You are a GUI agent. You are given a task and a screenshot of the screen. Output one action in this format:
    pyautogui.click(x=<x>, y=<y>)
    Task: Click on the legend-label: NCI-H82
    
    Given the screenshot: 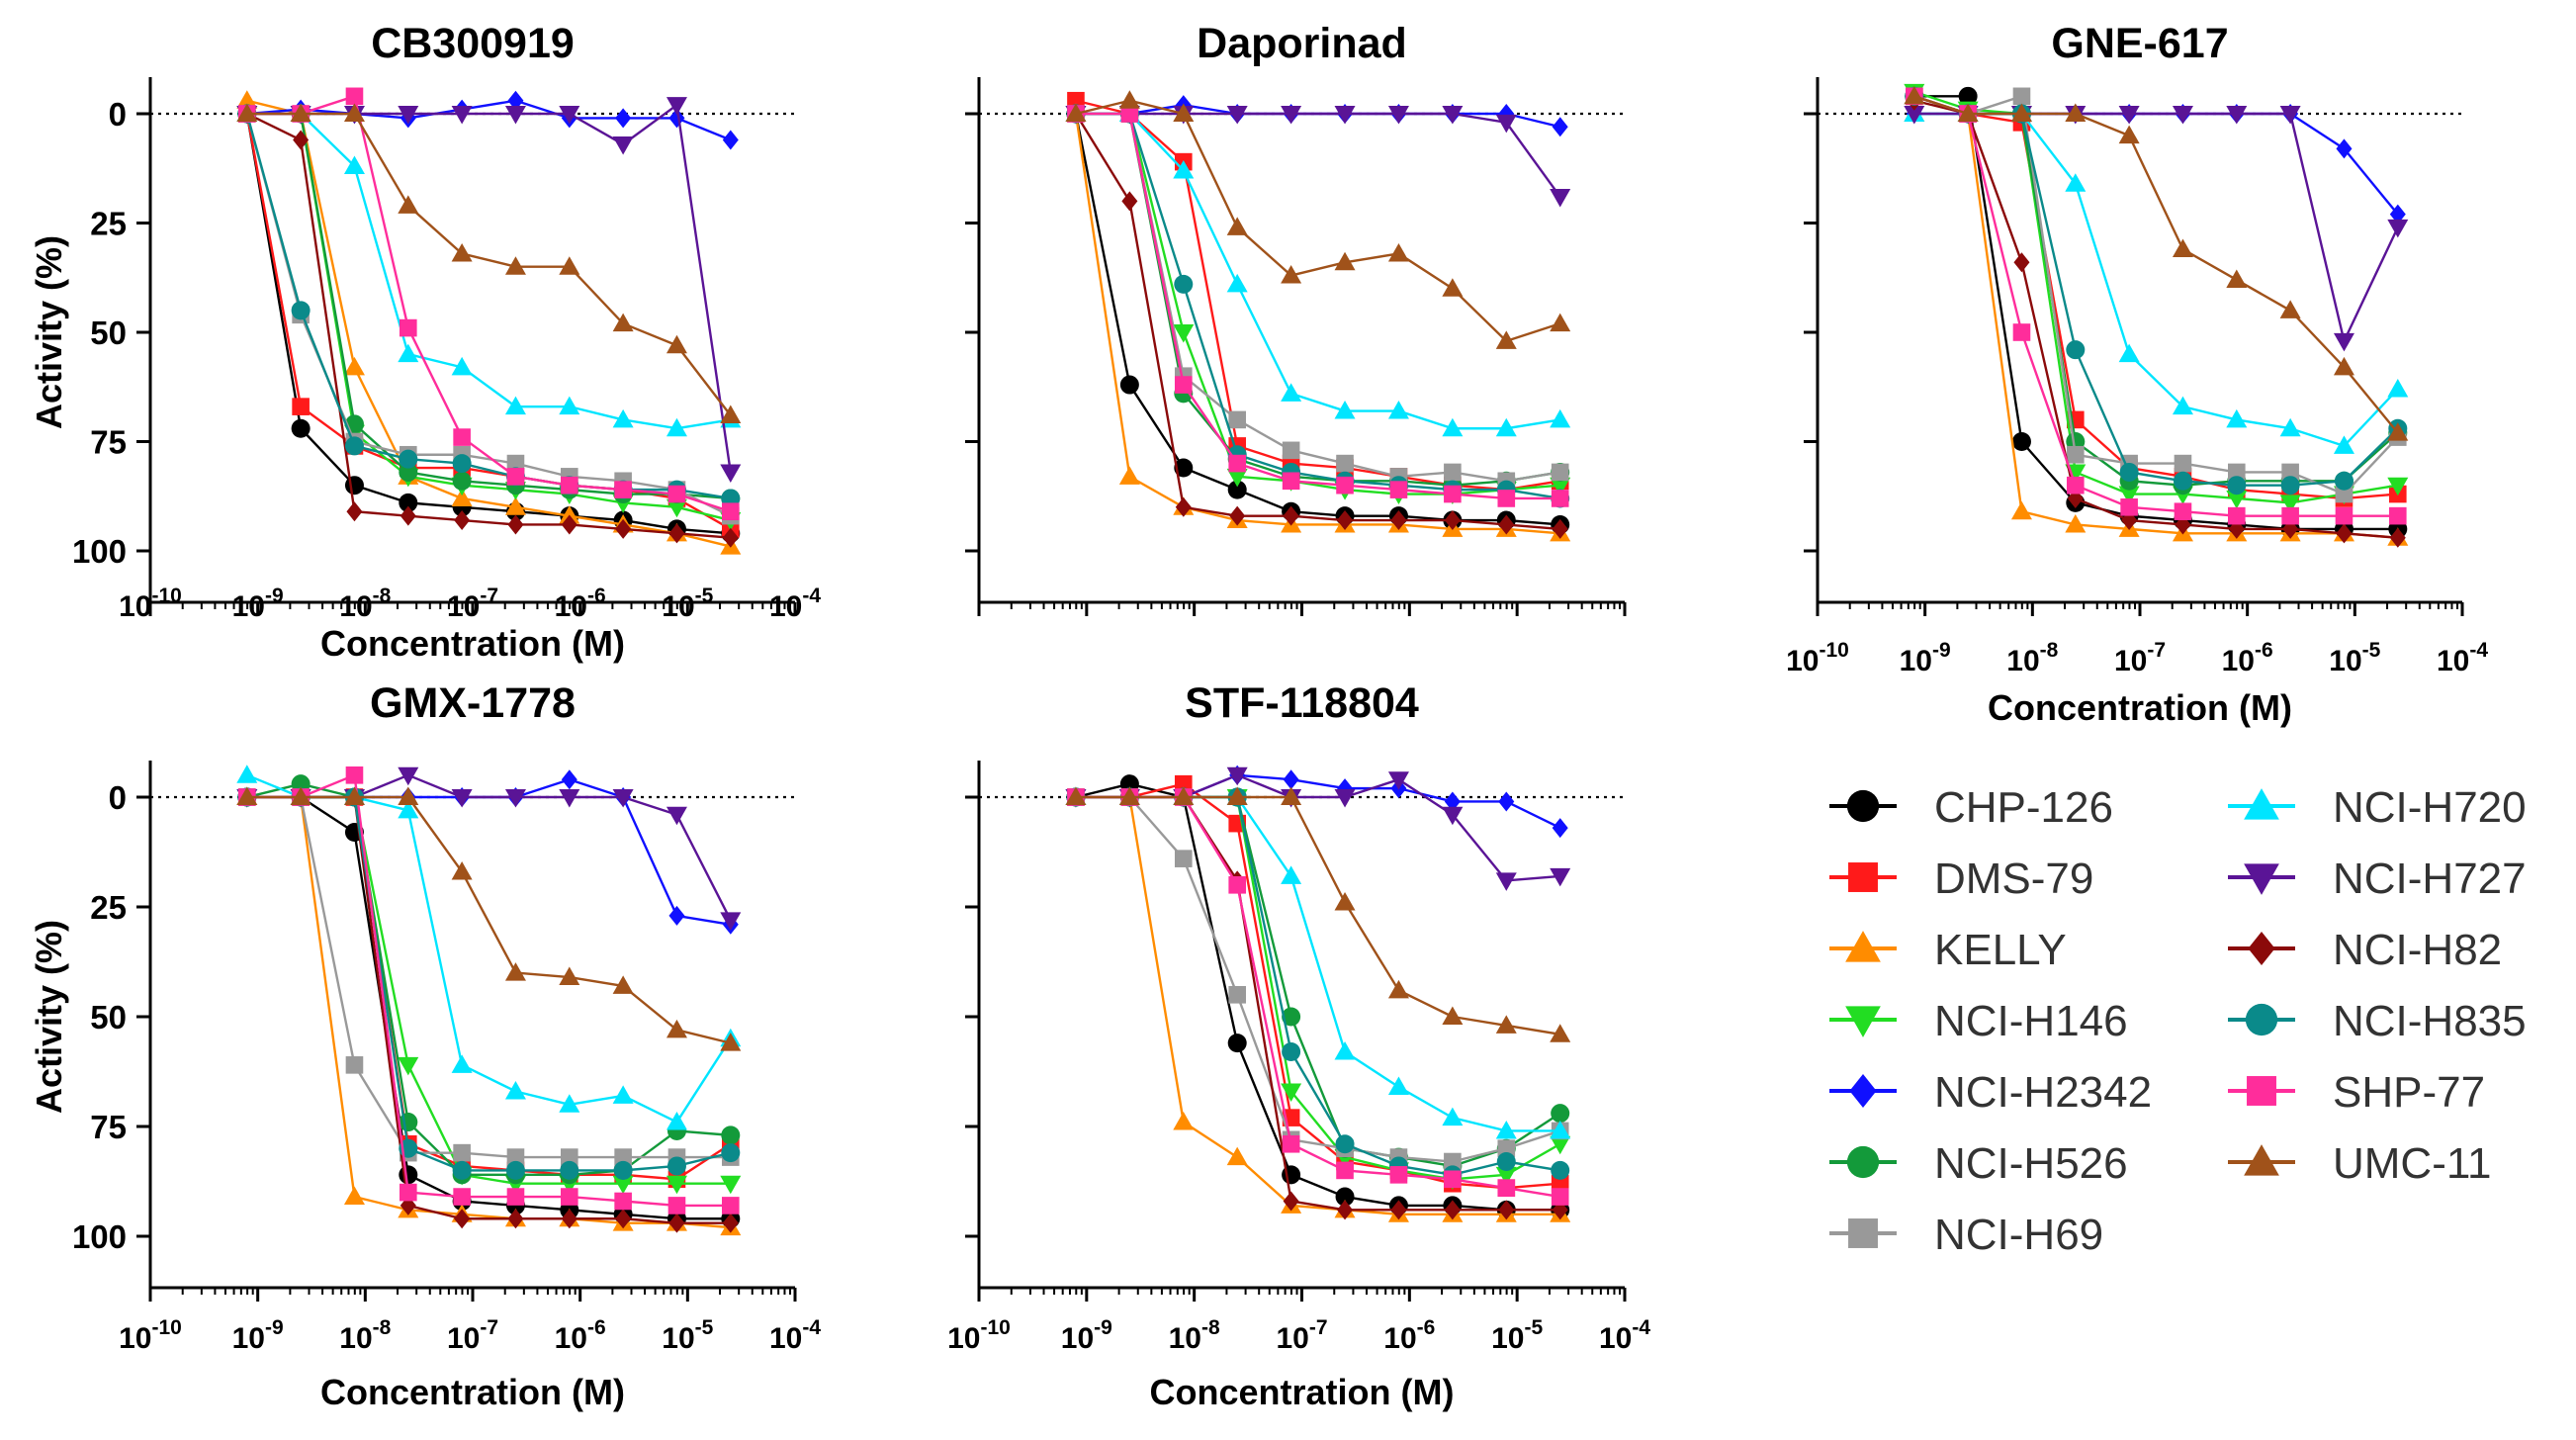 What is the action you would take?
    pyautogui.click(x=2417, y=950)
    